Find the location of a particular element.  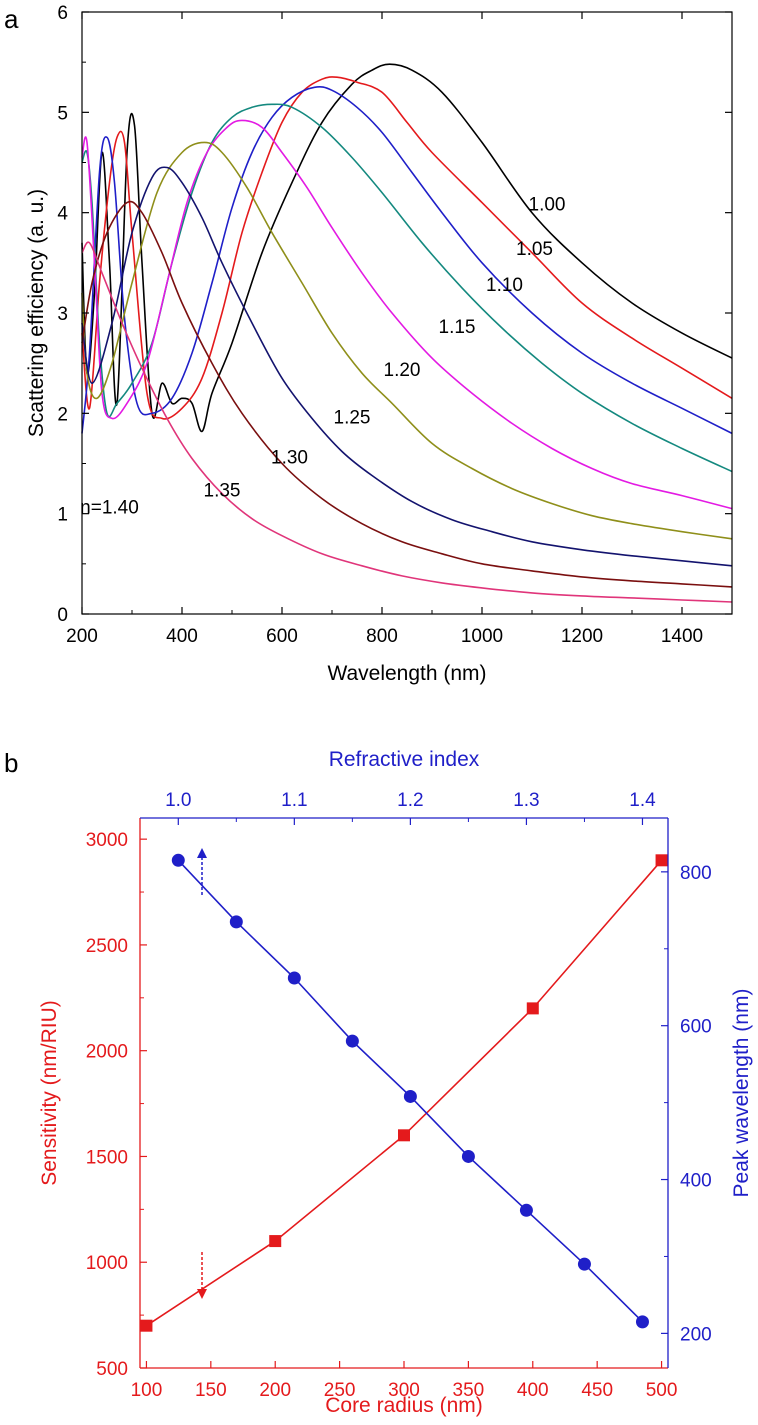

panel-a-curve-labels: 1.00 1.05 1.10 1.15 1.20 1.25 1.30 1.35 n=1.40 is located at coordinates (322, 357).